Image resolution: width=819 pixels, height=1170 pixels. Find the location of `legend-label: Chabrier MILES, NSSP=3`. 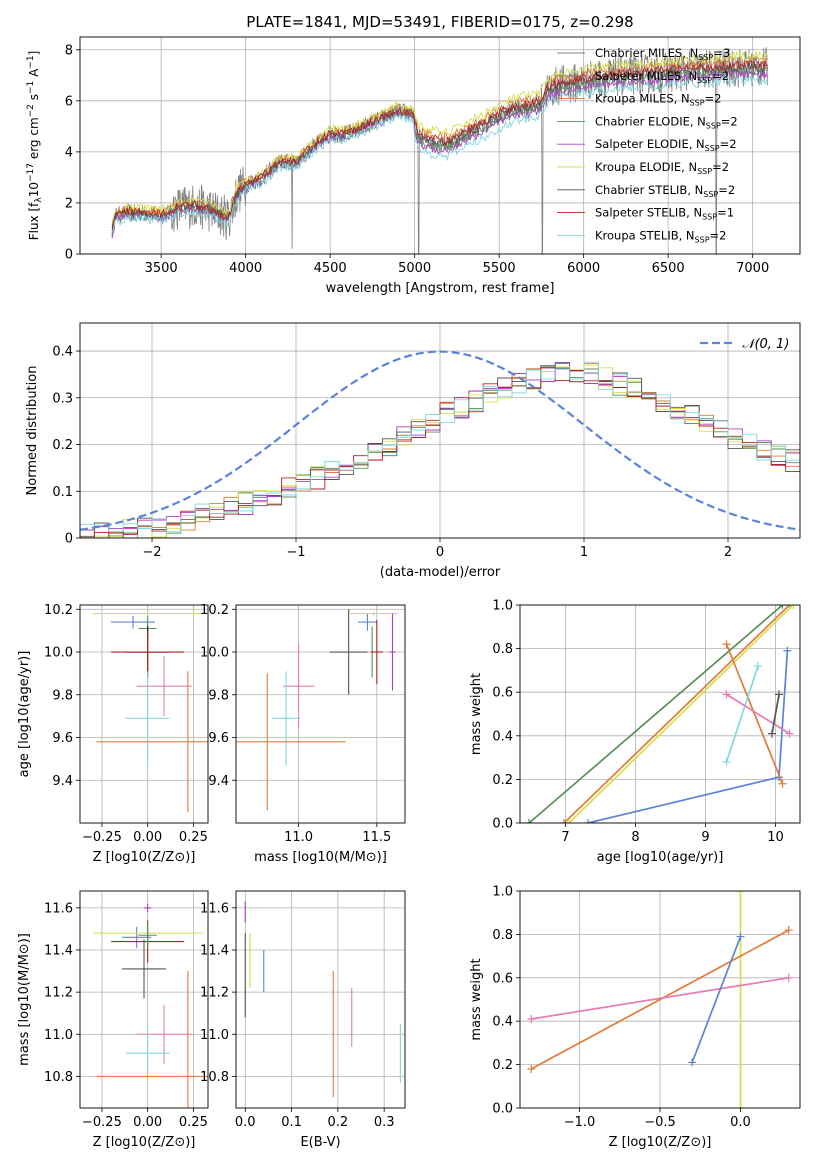

legend-label: Chabrier MILES, NSSP=3 is located at coordinates (662, 54).